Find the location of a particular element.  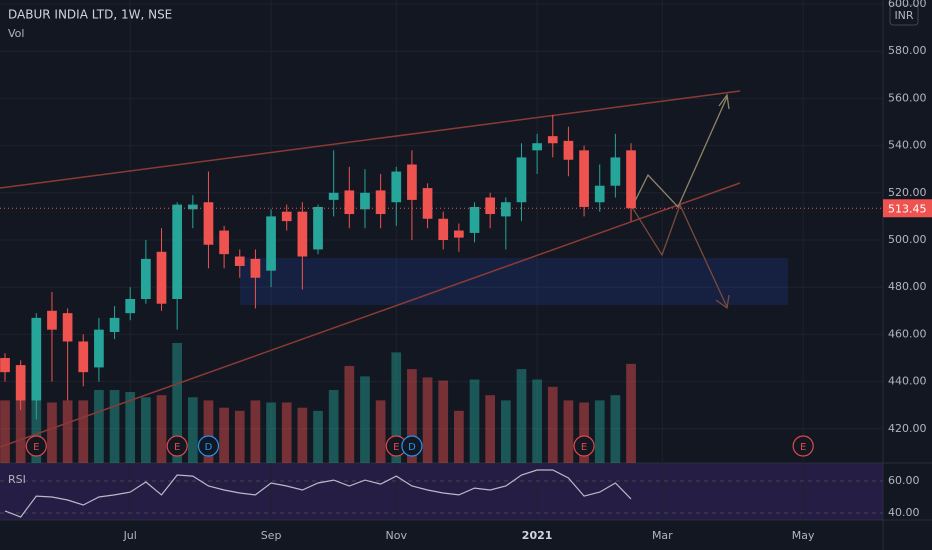

last-price-label: 513.45 is located at coordinates (907, 208).